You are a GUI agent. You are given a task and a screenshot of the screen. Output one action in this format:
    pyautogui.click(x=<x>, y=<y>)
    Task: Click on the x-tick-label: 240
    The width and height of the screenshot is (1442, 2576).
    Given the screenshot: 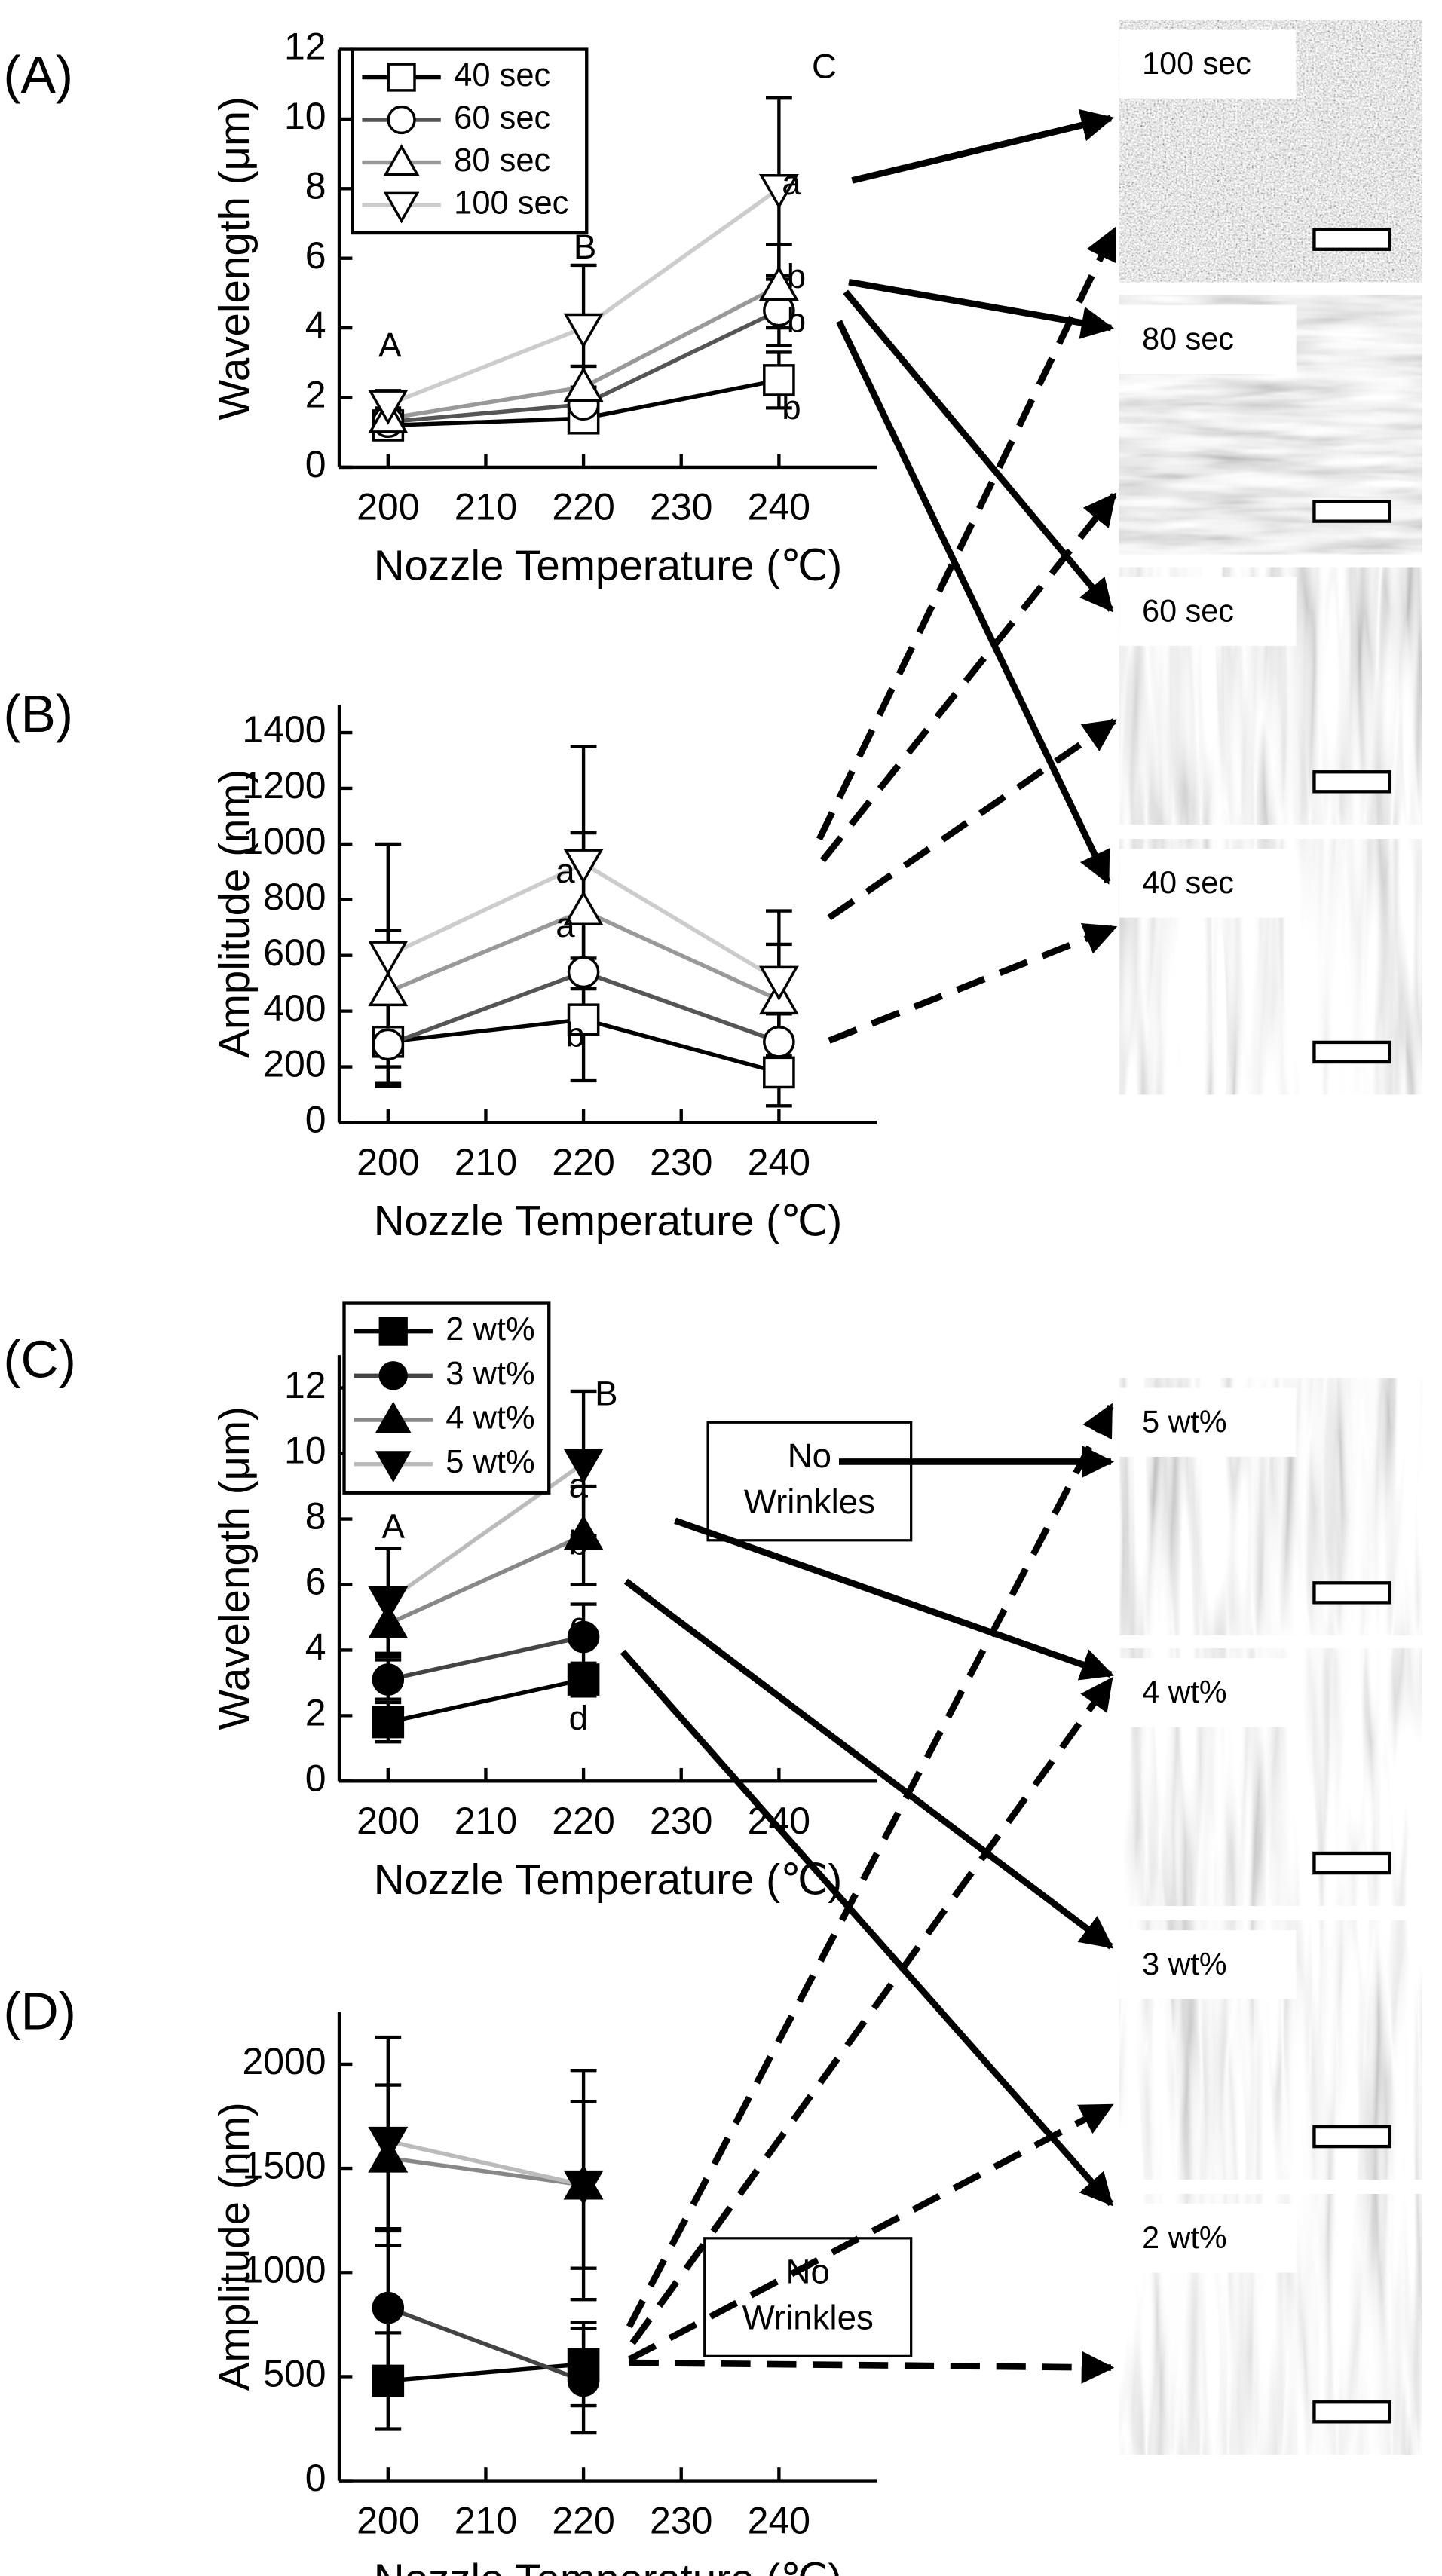 What is the action you would take?
    pyautogui.click(x=779, y=2520)
    